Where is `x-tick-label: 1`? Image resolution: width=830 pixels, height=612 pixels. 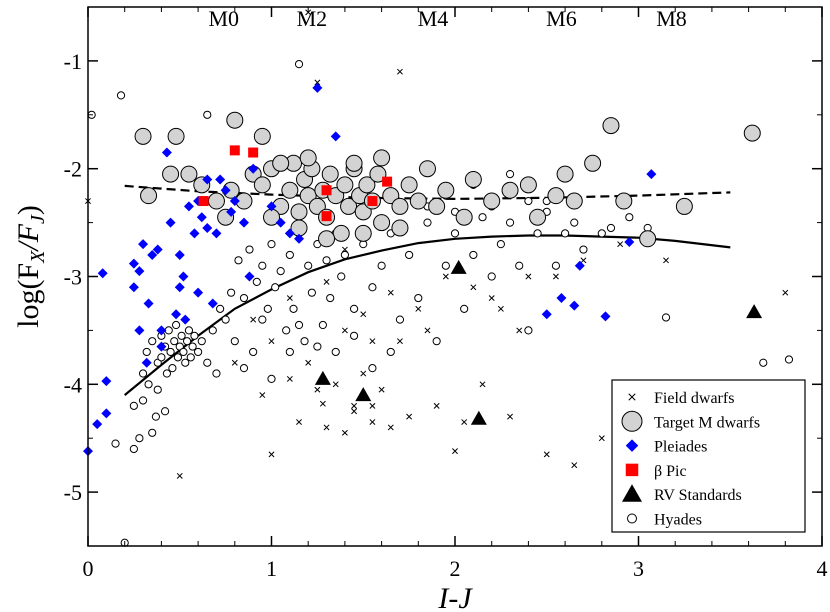
x-tick-label: 1 is located at coordinates (271, 568).